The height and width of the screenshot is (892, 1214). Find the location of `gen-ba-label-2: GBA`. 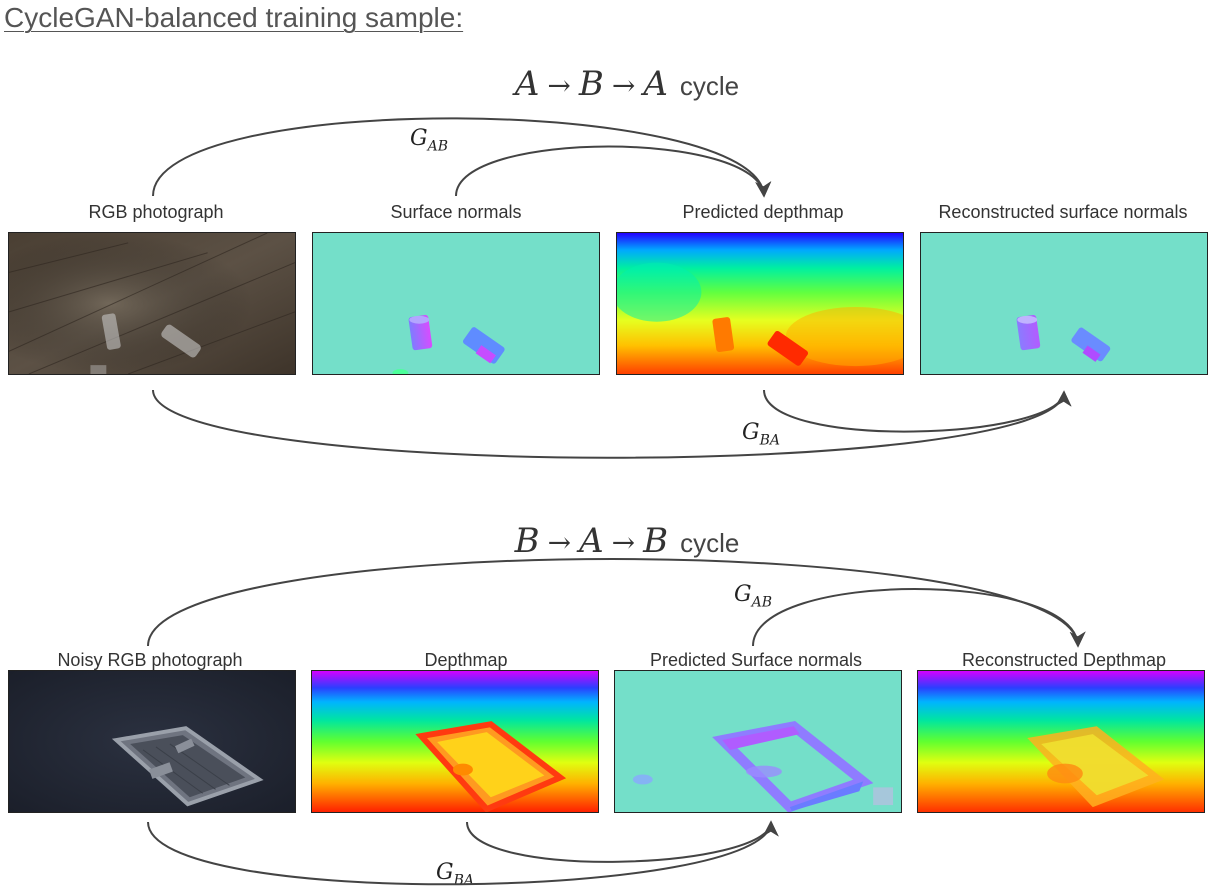

gen-ba-label-2: GBA is located at coordinates (455, 874).